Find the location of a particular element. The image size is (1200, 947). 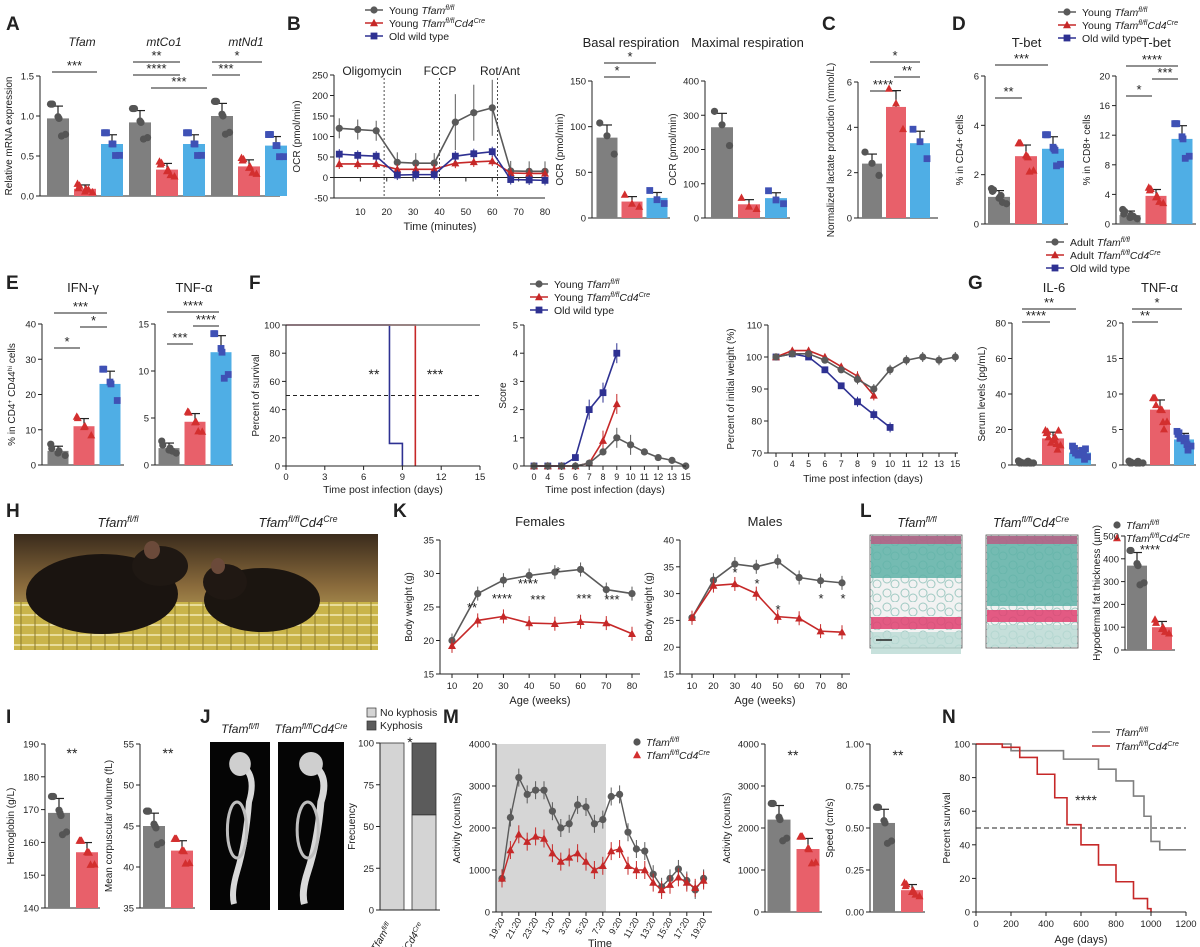

x-tick-label: 3 is located at coordinates (324, 477).